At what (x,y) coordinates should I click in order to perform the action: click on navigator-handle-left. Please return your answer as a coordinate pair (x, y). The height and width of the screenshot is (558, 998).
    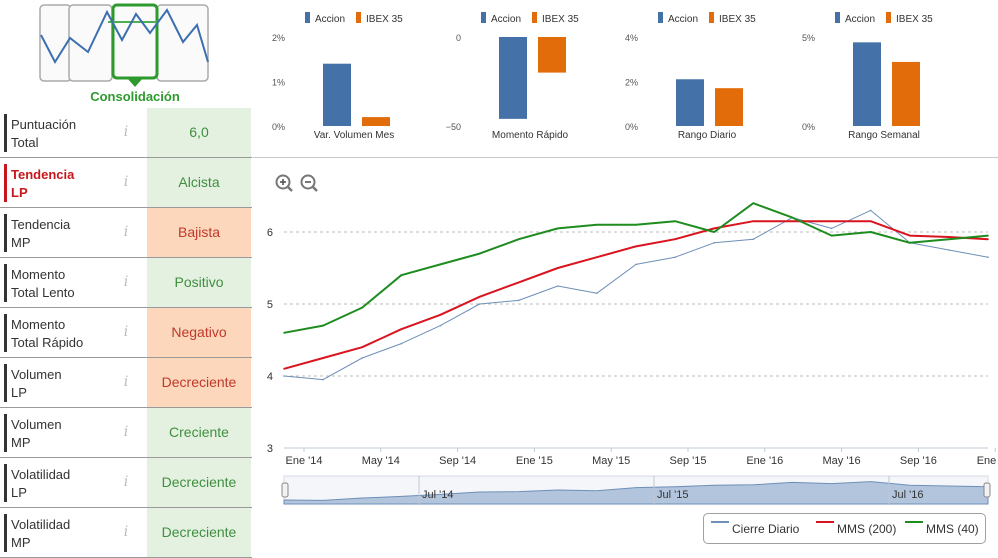
    Looking at the image, I should click on (285, 490).